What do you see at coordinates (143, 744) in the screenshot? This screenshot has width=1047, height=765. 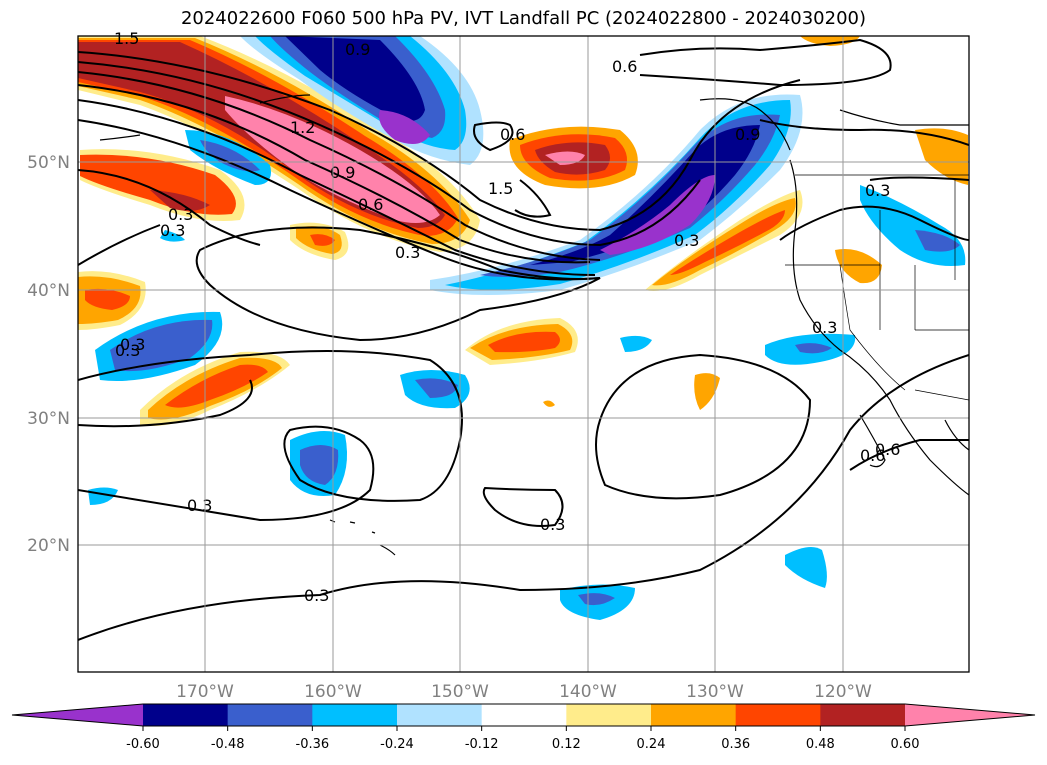 I see `colorbar-tick-label: -0.60` at bounding box center [143, 744].